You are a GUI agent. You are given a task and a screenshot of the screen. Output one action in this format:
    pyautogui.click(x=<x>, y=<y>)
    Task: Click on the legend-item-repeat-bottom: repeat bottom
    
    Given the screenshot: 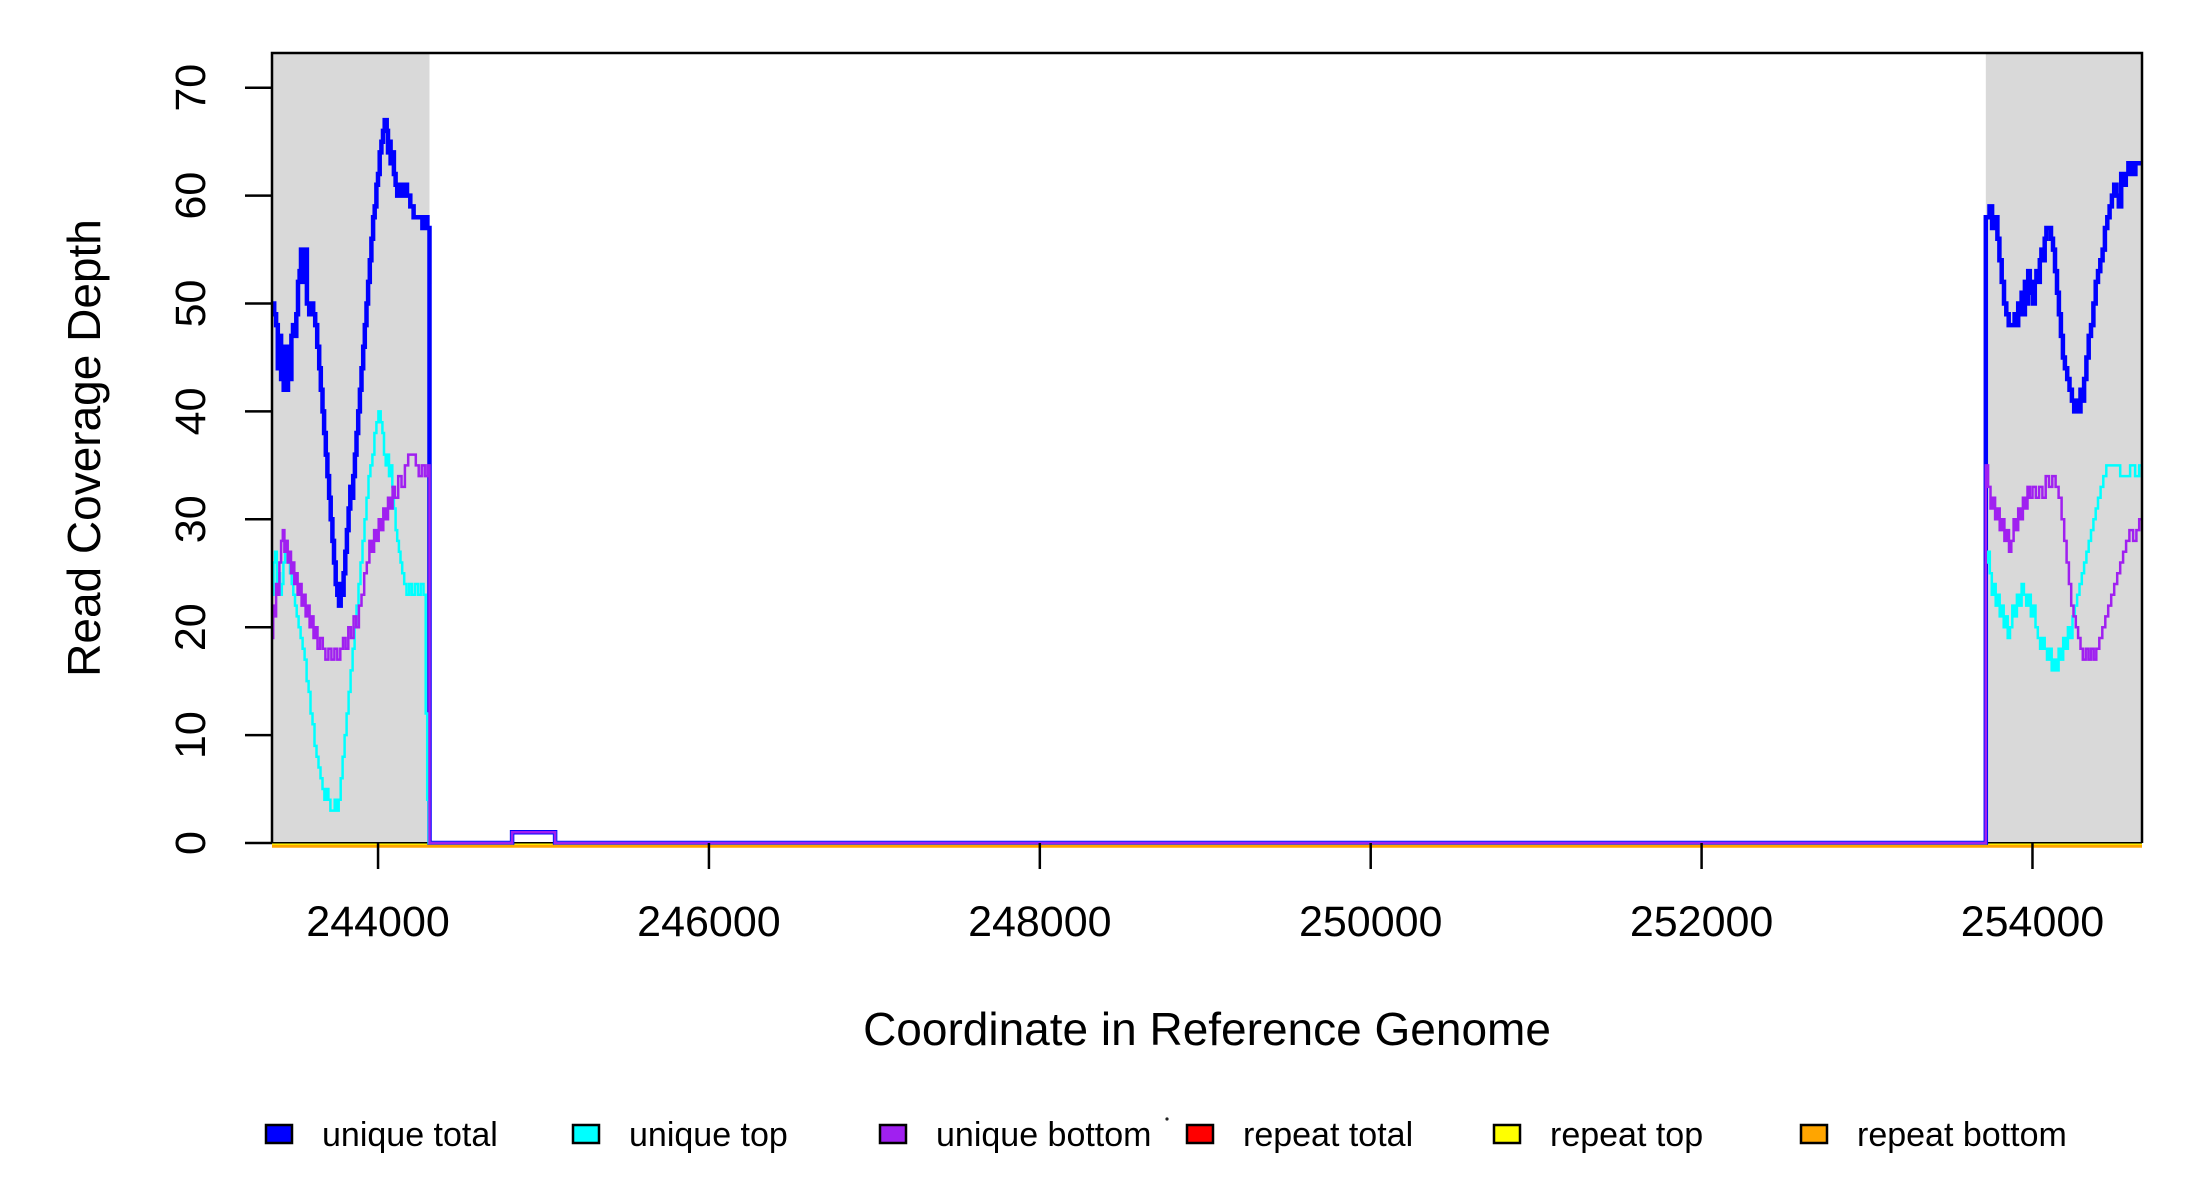 What is the action you would take?
    pyautogui.click(x=1933, y=1135)
    